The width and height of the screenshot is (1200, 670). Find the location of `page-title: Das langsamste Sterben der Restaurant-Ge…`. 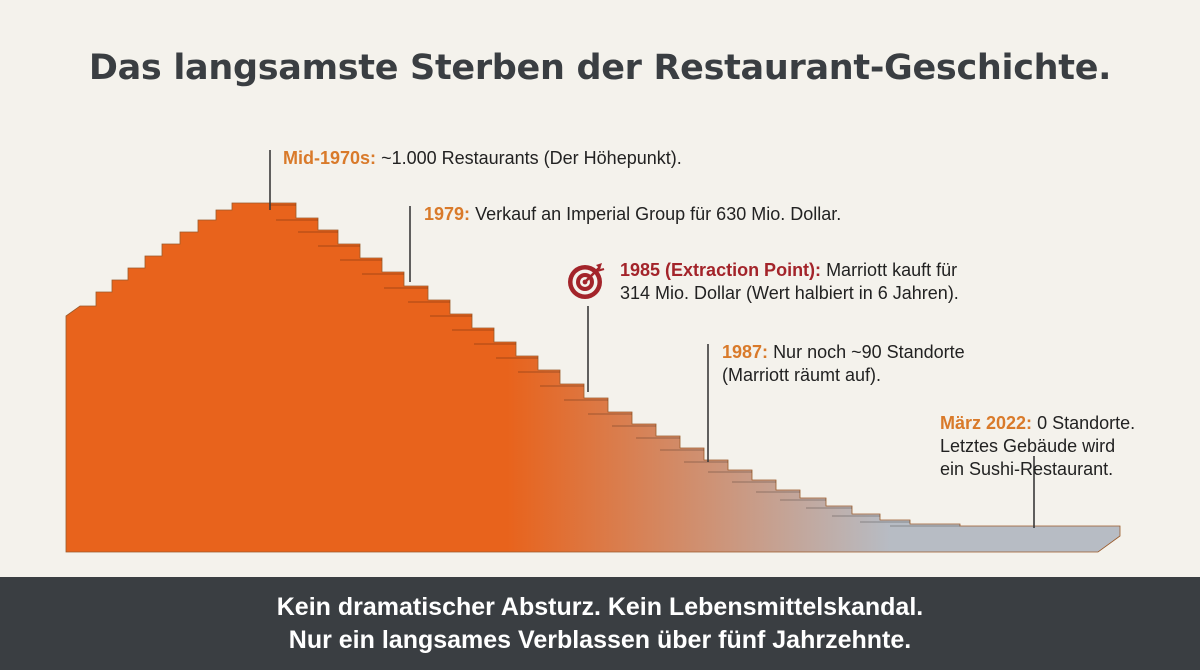

page-title: Das langsamste Sterben der Restaurant-Ge… is located at coordinates (600, 68).